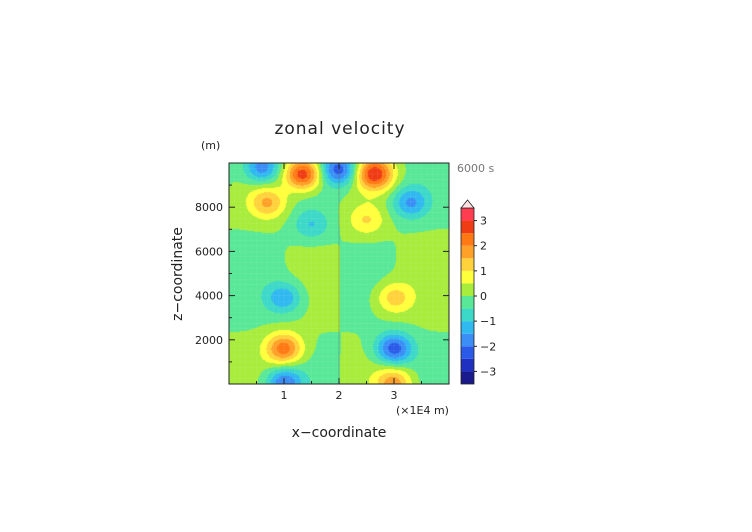 This screenshot has width=752, height=532. What do you see at coordinates (488, 346) in the screenshot?
I see `colorbar-tick-label: −2` at bounding box center [488, 346].